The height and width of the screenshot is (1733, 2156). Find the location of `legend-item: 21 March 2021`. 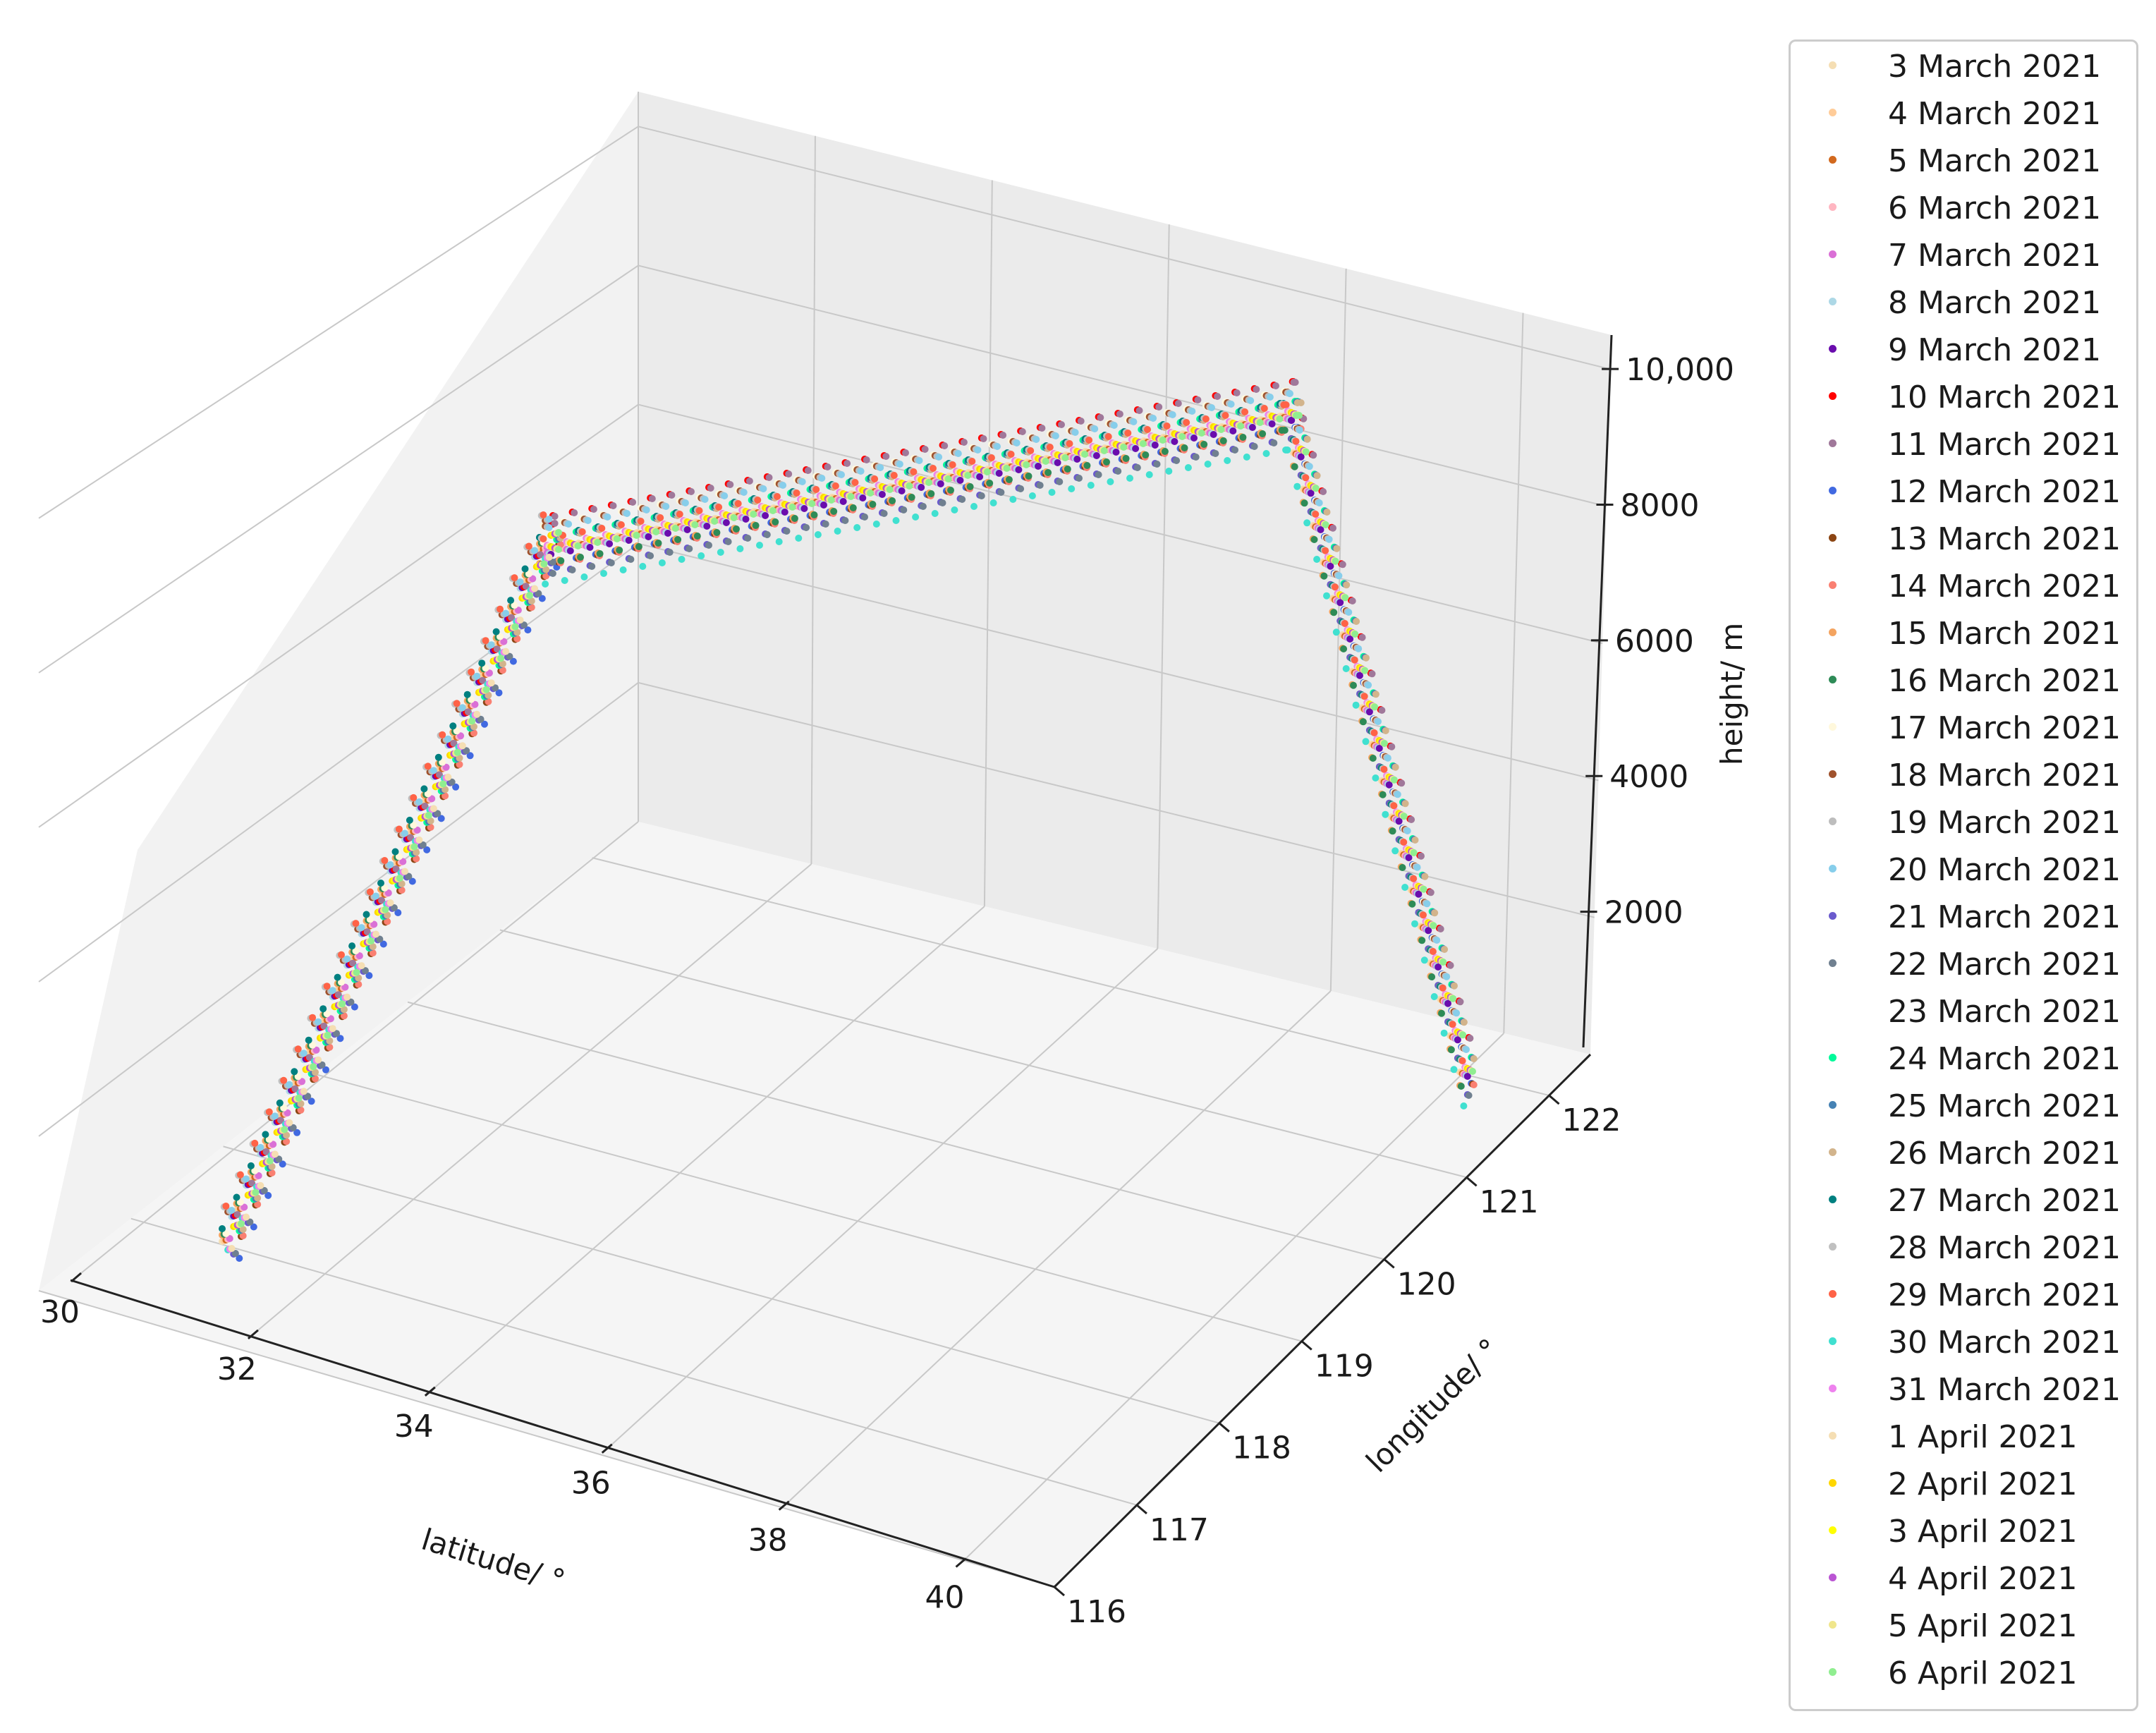

legend-item: 21 March 2021 is located at coordinates (1963, 917).